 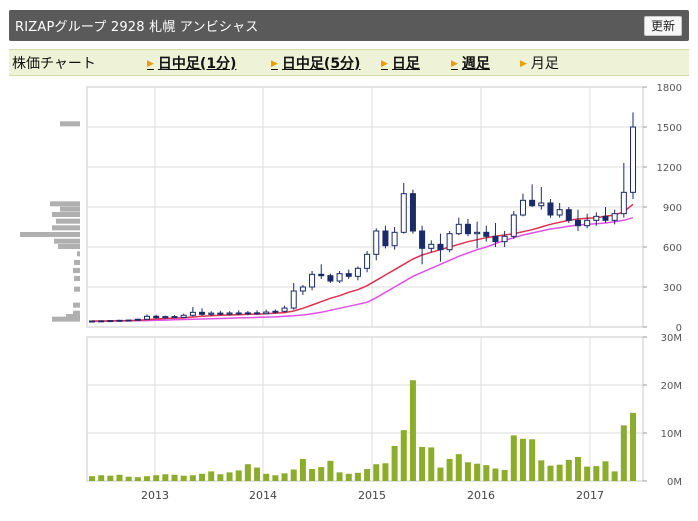 I want to click on tab-label: 日中足(5分), so click(x=321, y=64).